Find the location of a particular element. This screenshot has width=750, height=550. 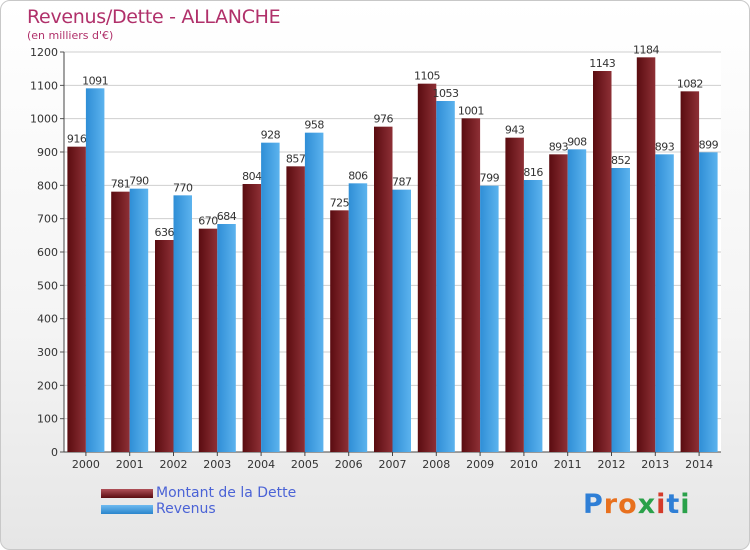

x-tick-label: 2013 is located at coordinates (655, 464).